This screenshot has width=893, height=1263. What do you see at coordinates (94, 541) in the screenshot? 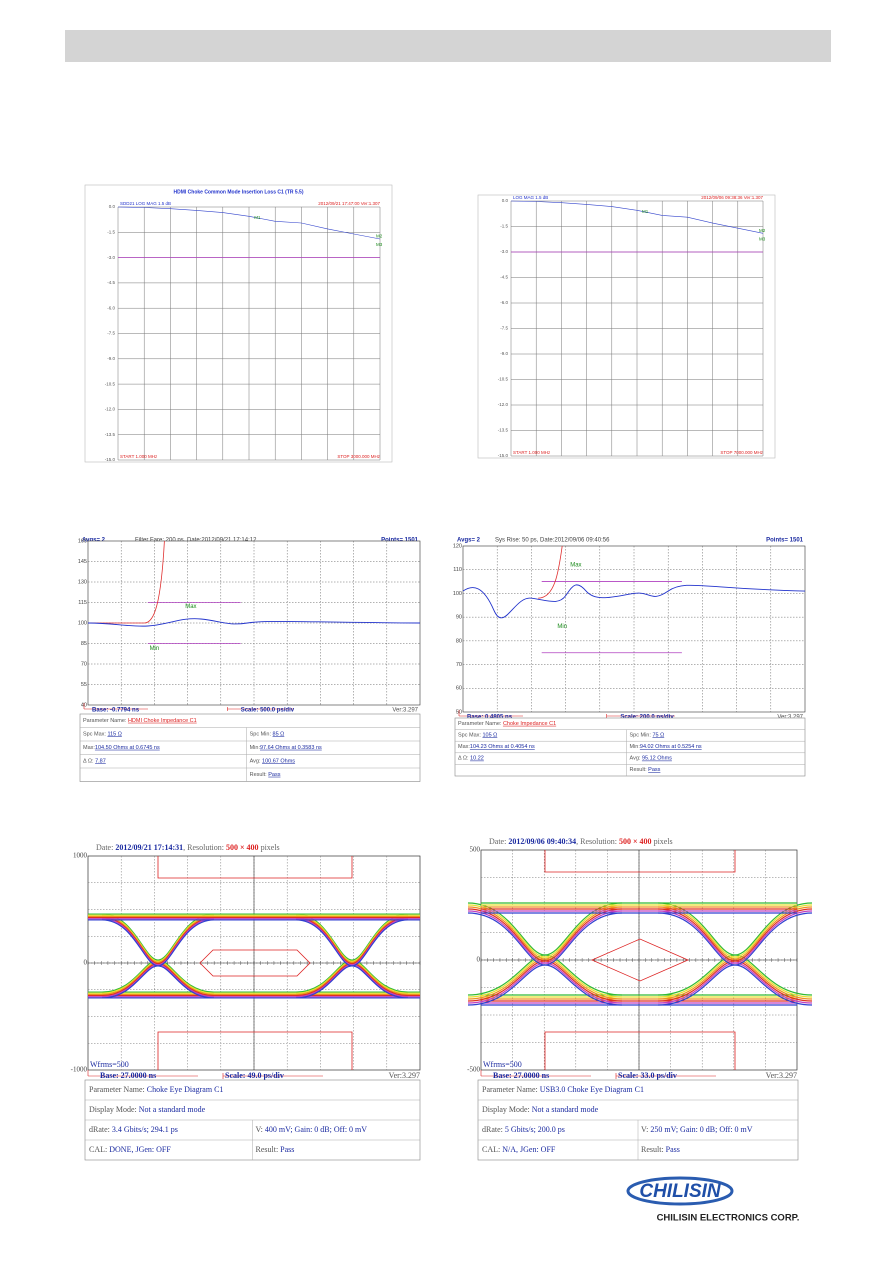
I see `avgs: Avgs= 2` at bounding box center [94, 541].